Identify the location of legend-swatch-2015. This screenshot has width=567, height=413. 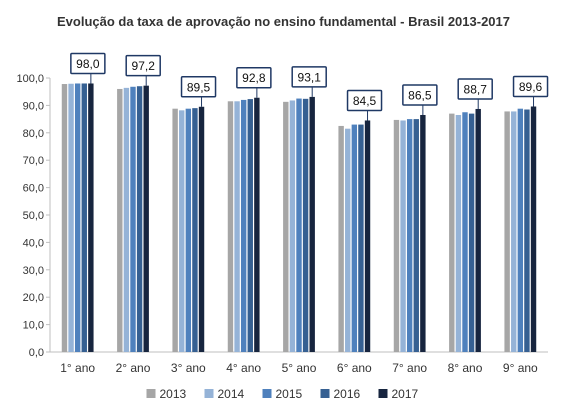
(267, 393).